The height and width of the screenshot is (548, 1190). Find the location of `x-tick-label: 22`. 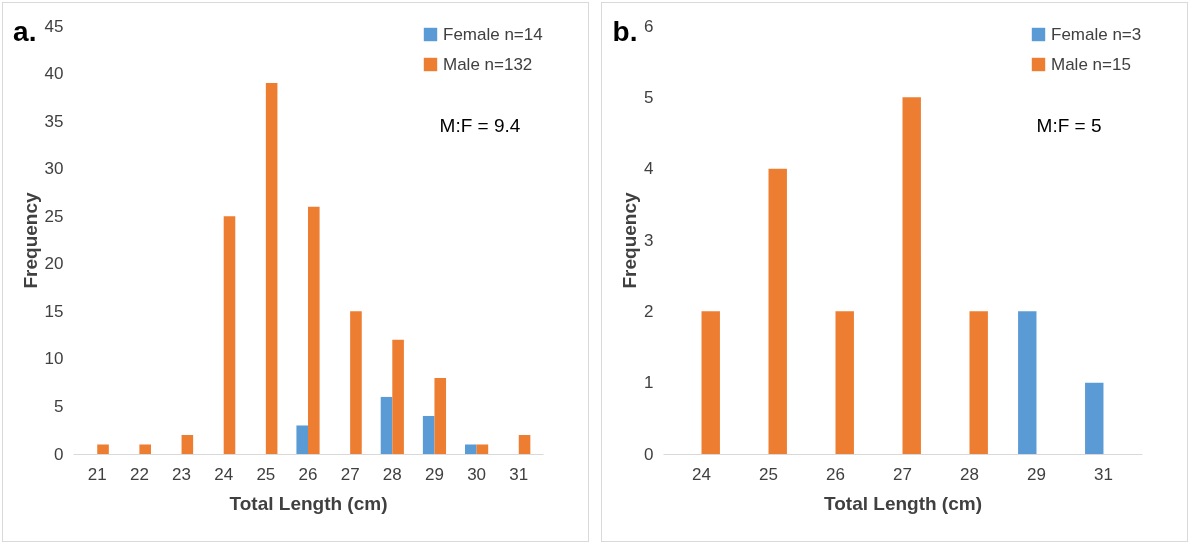

x-tick-label: 22 is located at coordinates (139, 474).